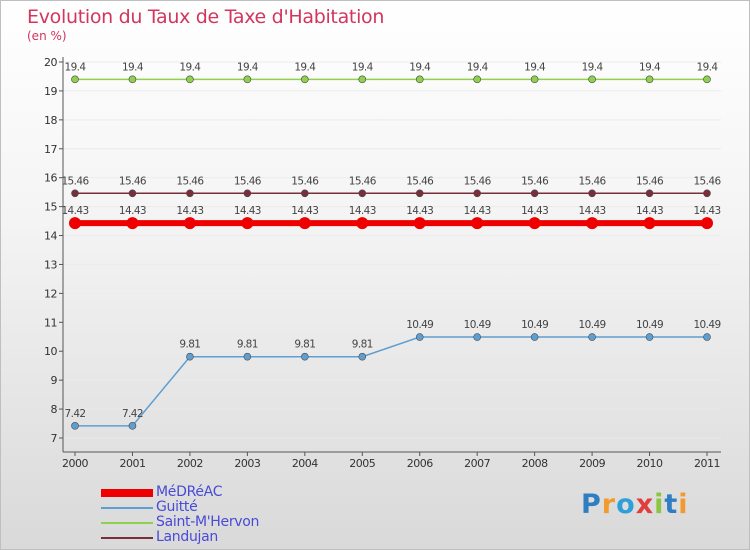 The height and width of the screenshot is (550, 750). Describe the element at coordinates (645, 504) in the screenshot. I see `logo-letter: x` at that location.